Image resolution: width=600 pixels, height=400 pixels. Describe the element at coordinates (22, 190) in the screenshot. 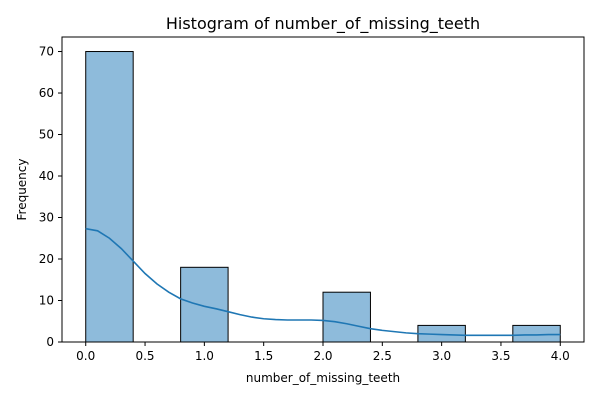

I see `y-axis-label: Frequency` at that location.